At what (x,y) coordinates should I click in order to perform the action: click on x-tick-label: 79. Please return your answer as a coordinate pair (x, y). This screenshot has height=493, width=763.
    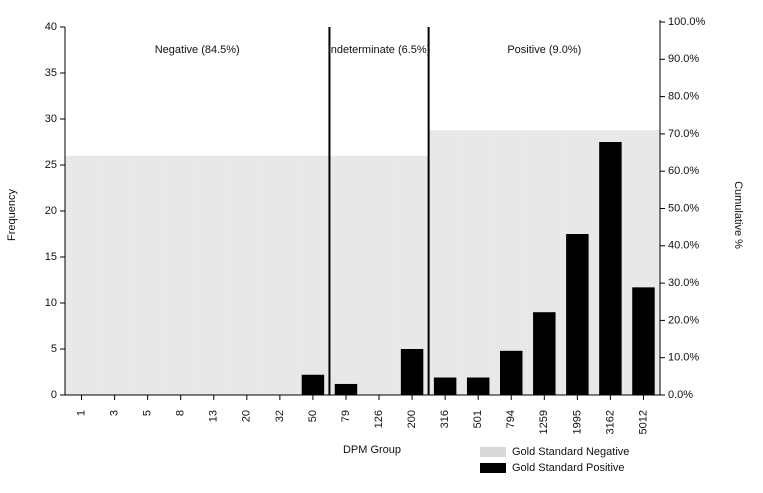
    Looking at the image, I should click on (346, 416).